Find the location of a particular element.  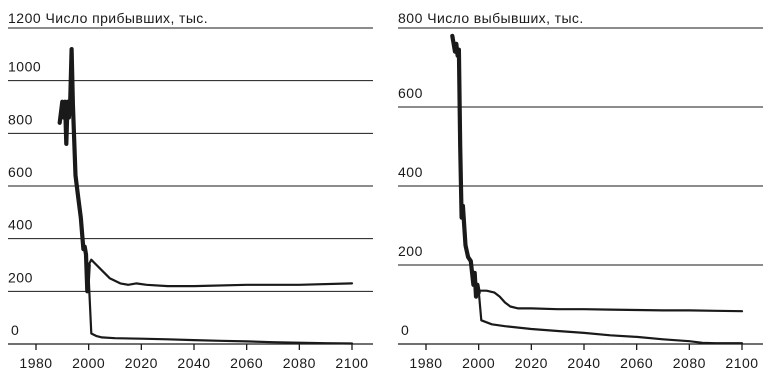

arrivals-xtick-label-2060: 2060 is located at coordinates (246, 363).